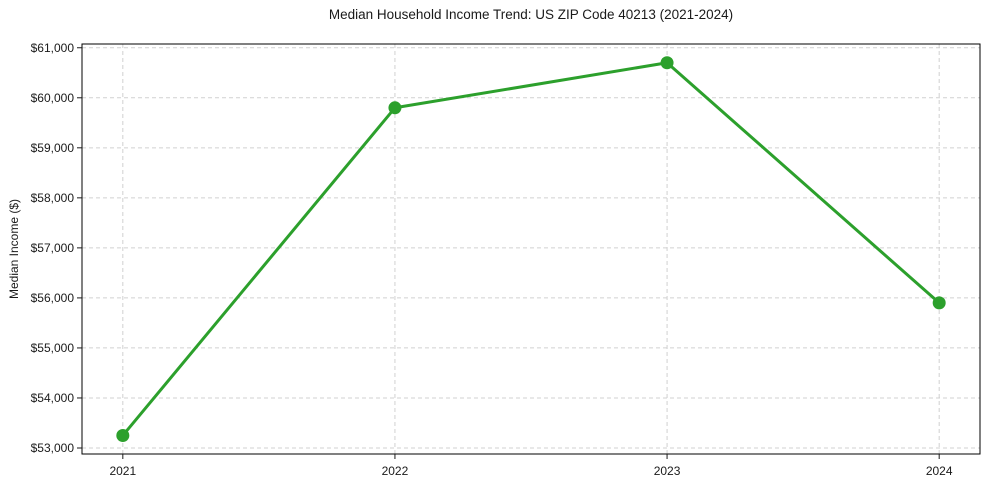  I want to click on y-tick-label: $58,000, so click(53, 198).